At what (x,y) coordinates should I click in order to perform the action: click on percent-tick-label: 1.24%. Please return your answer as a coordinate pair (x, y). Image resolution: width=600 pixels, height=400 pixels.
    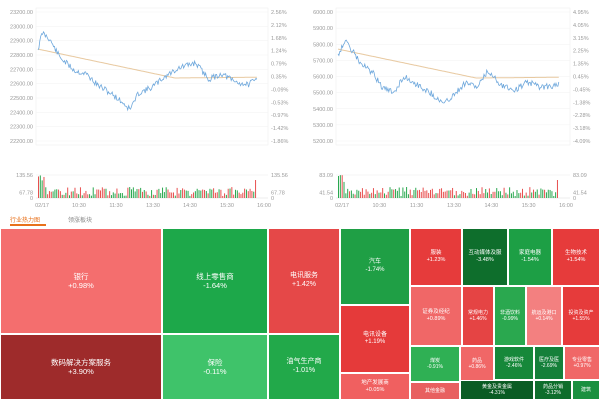
    Looking at the image, I should click on (279, 52).